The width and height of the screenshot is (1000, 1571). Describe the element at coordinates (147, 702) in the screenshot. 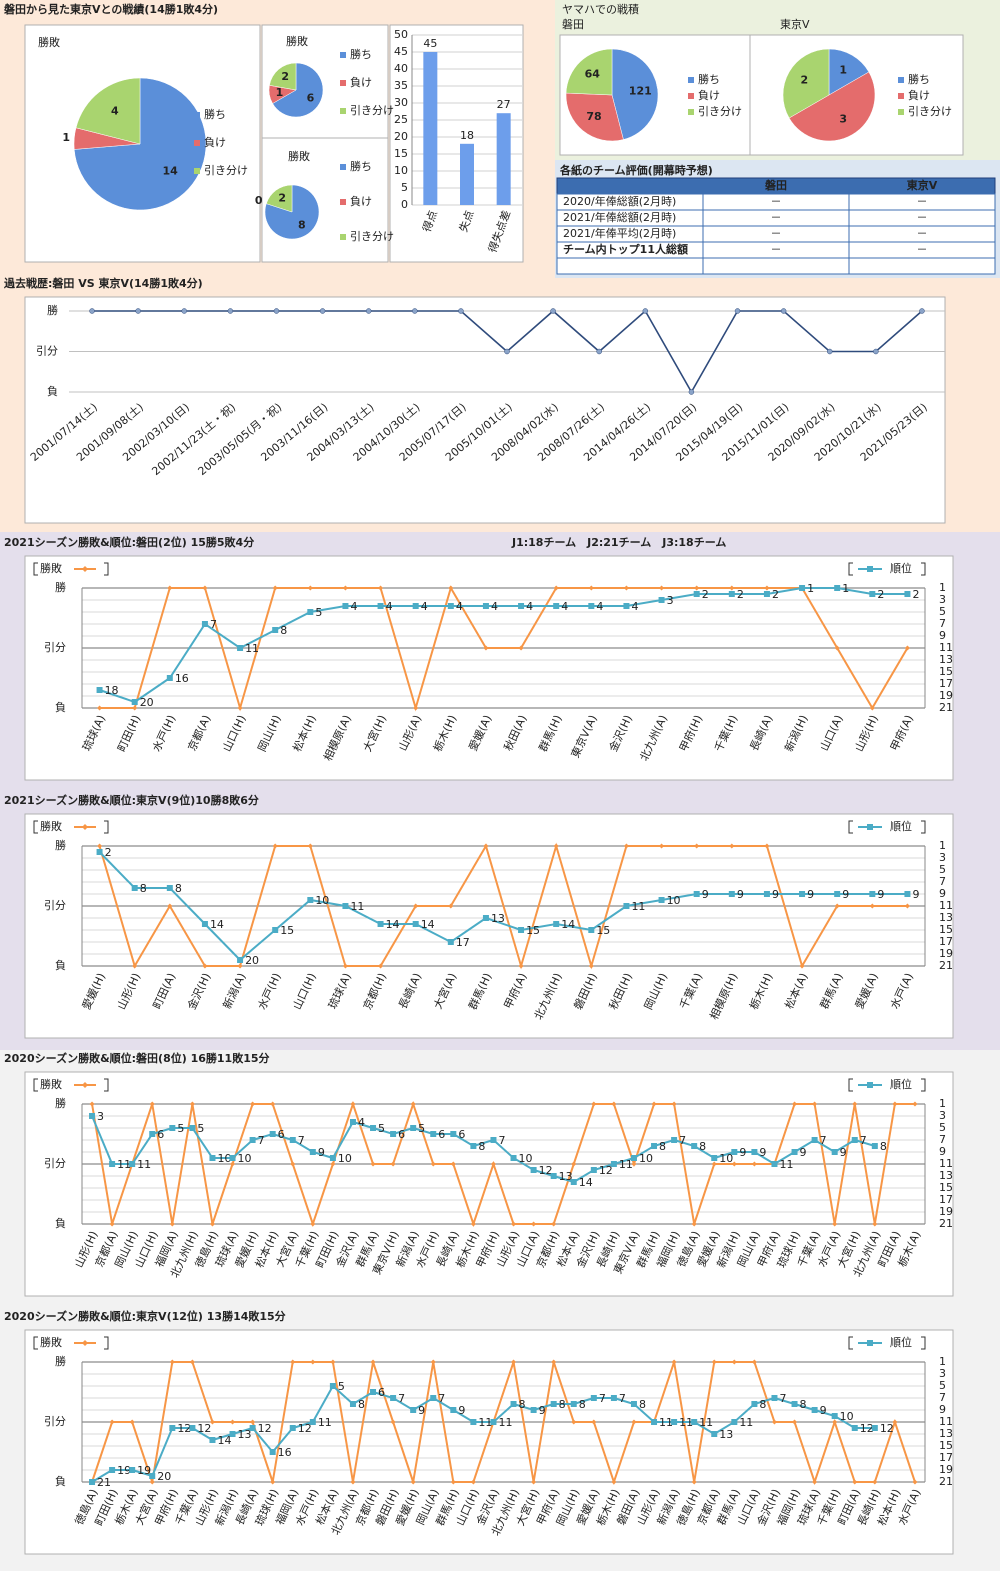

I see `data-label: 20` at that location.